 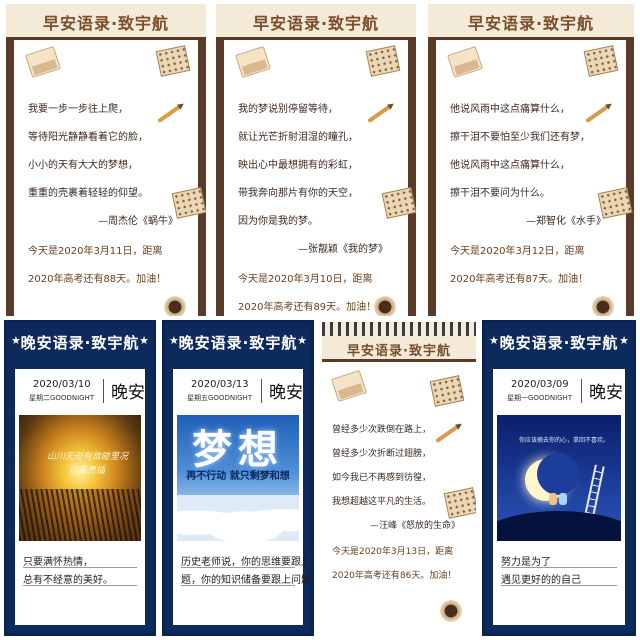 I want to click on lyric-line: 我的梦说别停留等待，, so click(x=288, y=109).